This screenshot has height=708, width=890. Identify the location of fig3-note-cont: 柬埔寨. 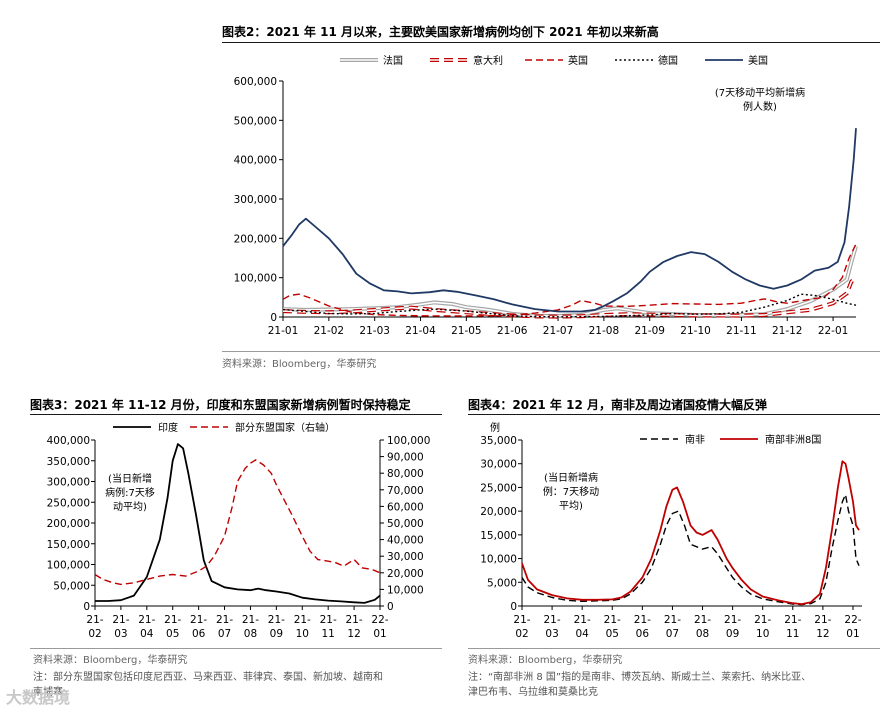
(48, 692).